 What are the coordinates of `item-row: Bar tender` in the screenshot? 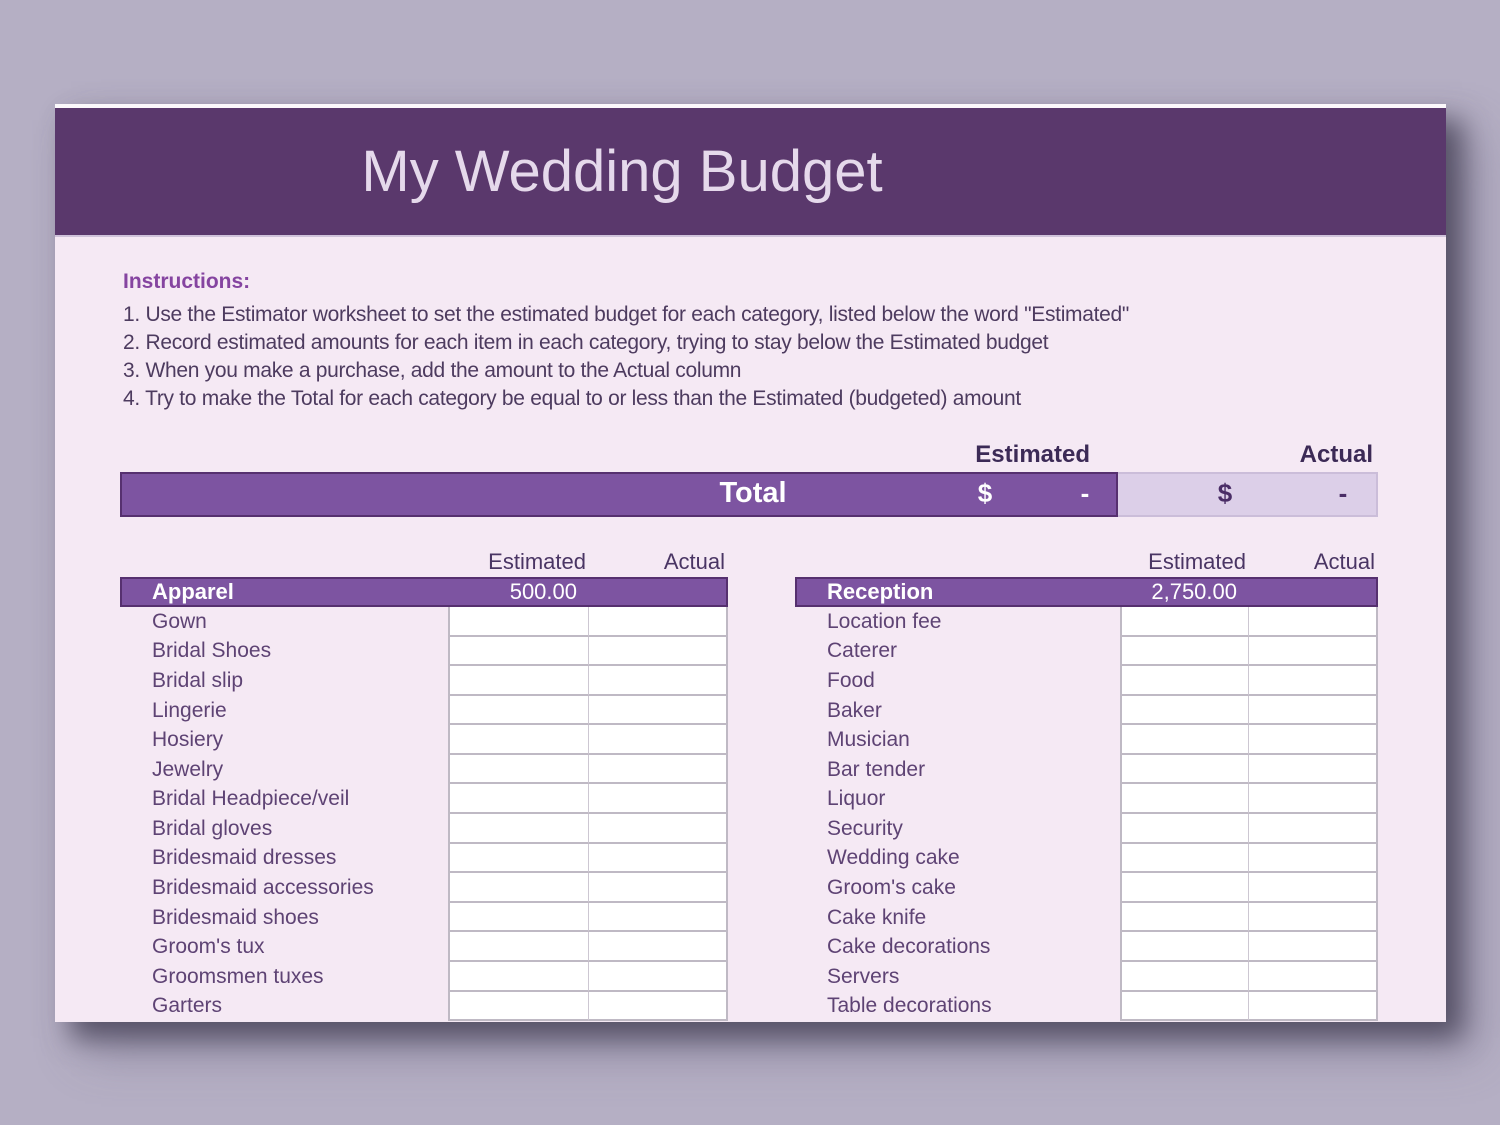 It's located at (1086, 769).